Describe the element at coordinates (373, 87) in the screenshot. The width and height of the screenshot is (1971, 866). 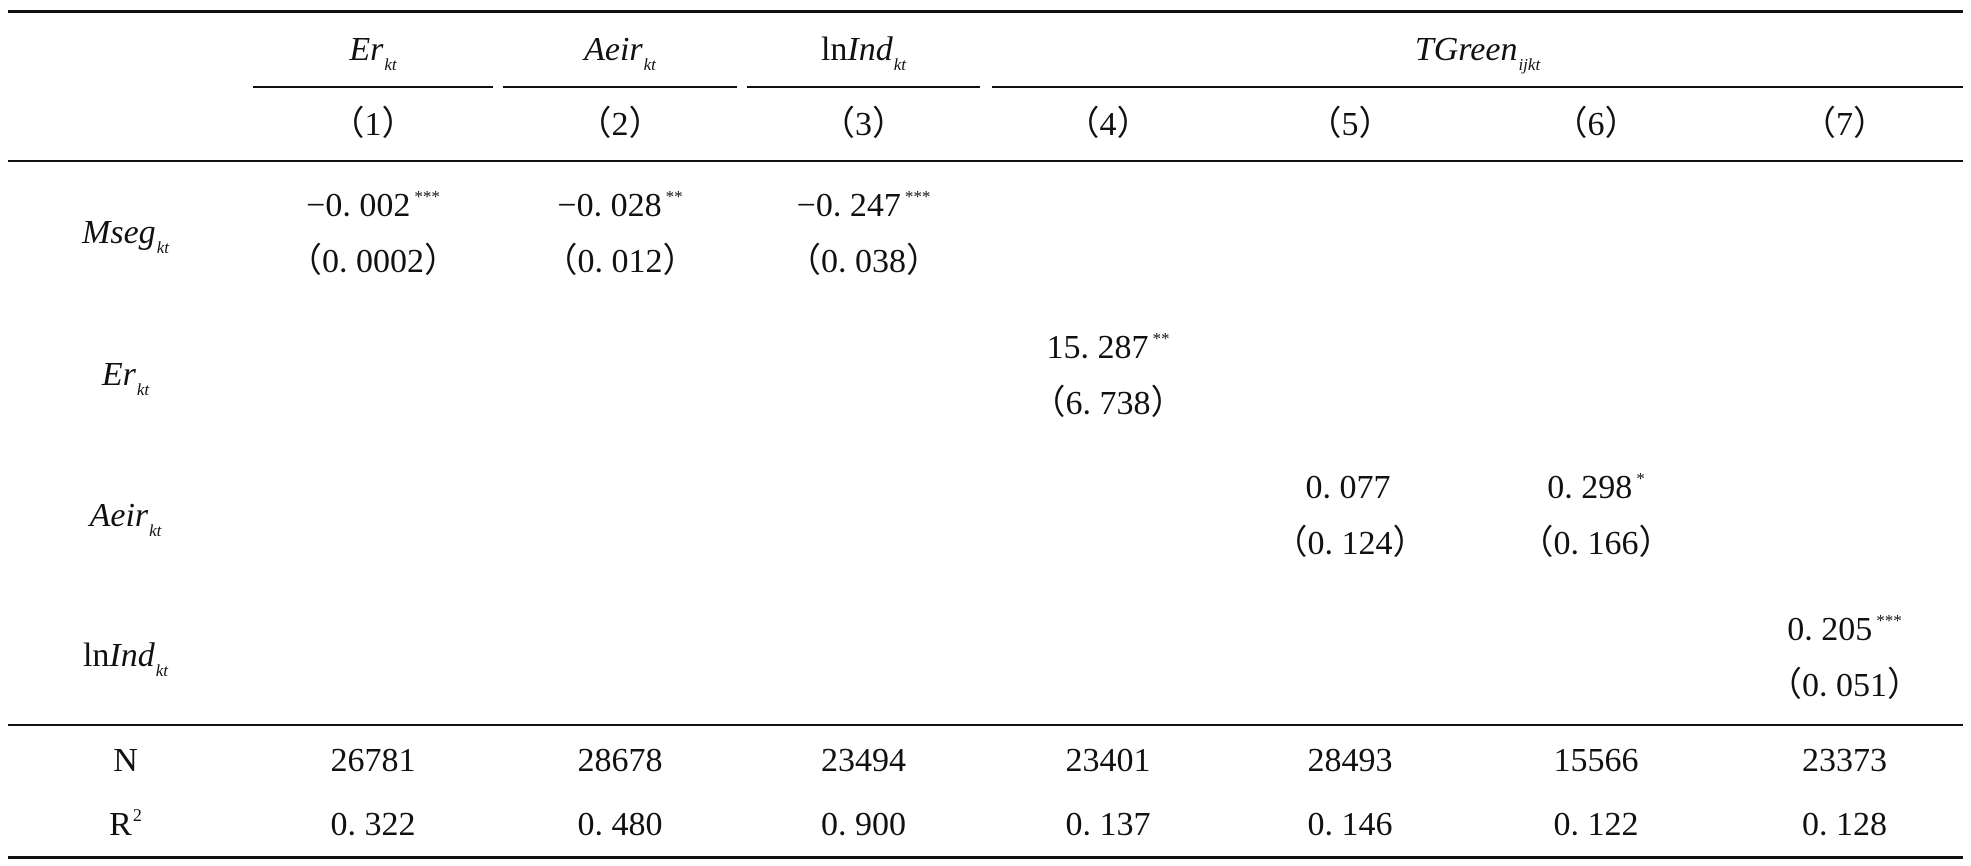
I see `group-underline-er` at that location.